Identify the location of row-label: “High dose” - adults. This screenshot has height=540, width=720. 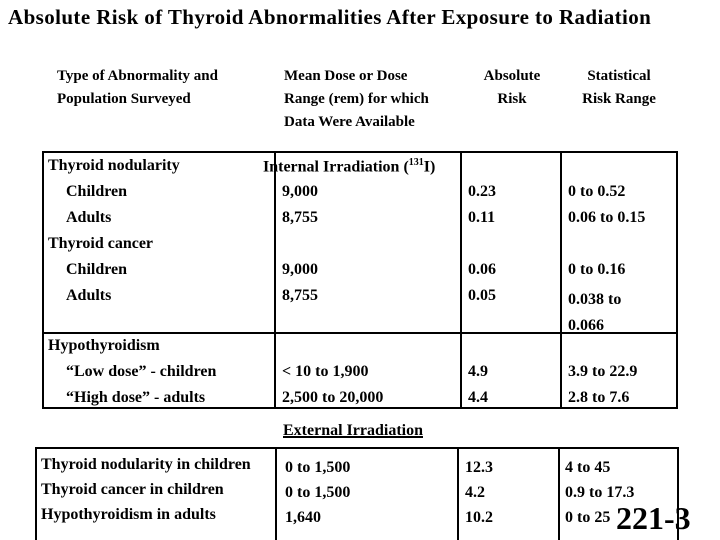
(136, 397).